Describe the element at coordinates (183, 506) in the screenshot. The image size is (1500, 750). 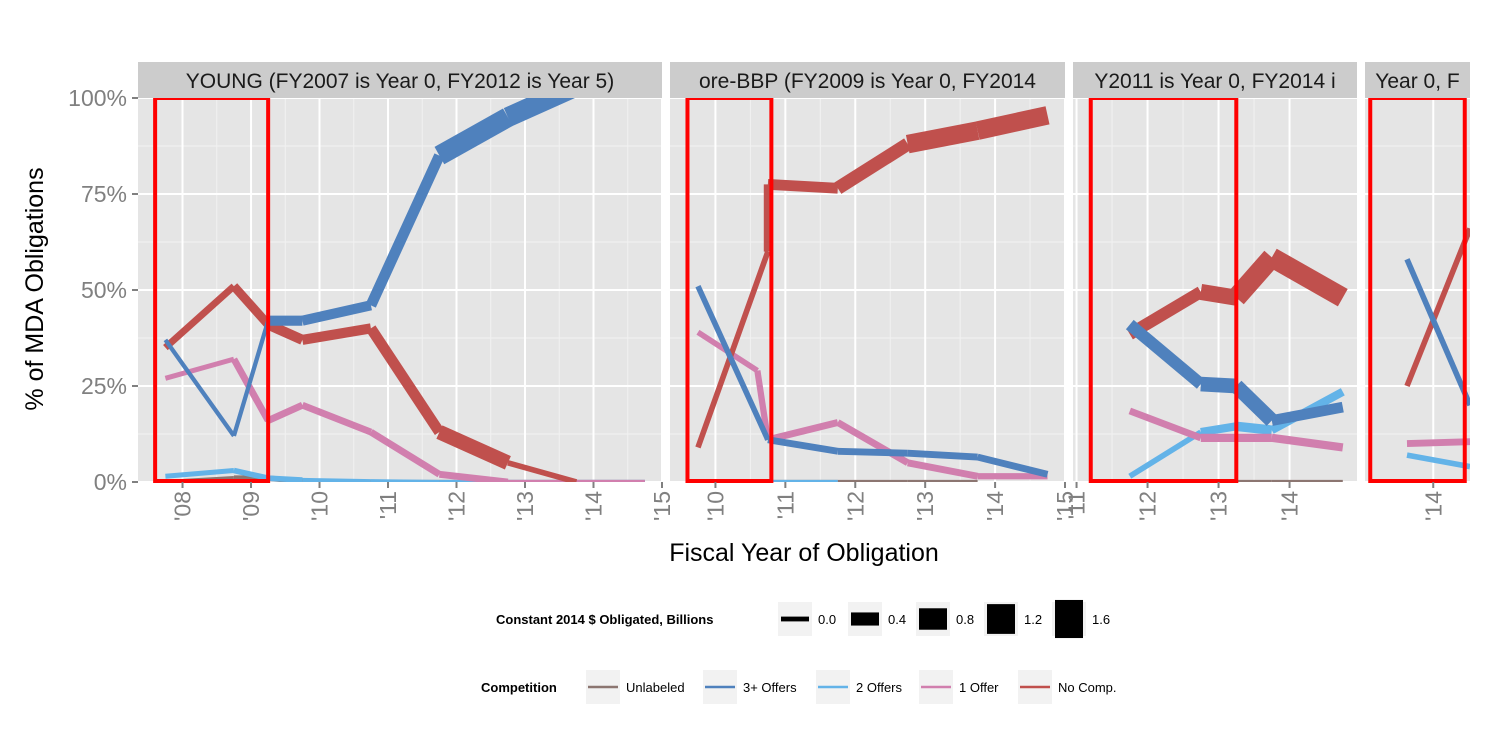
I see `x-tick-label: '08` at that location.